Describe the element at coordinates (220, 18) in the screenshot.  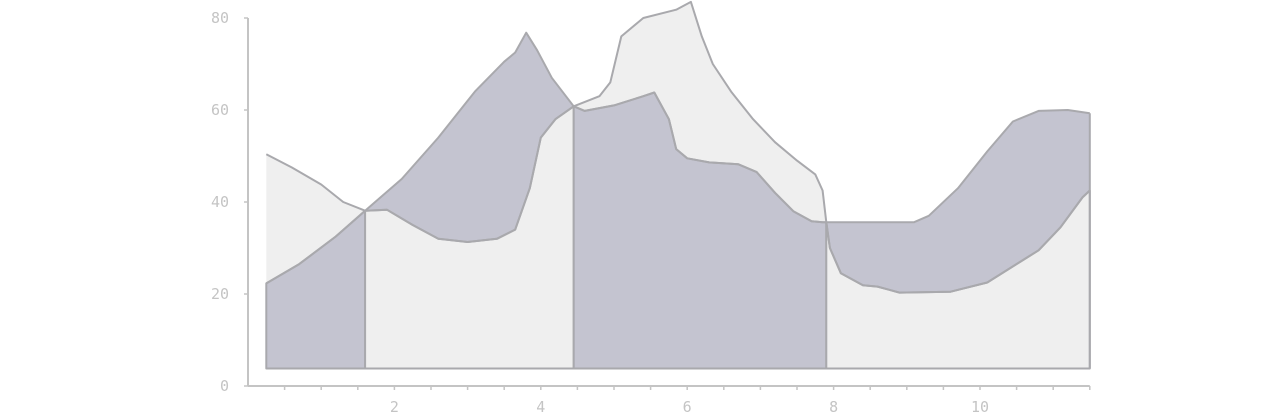
I see `y-tick-label: 80` at that location.